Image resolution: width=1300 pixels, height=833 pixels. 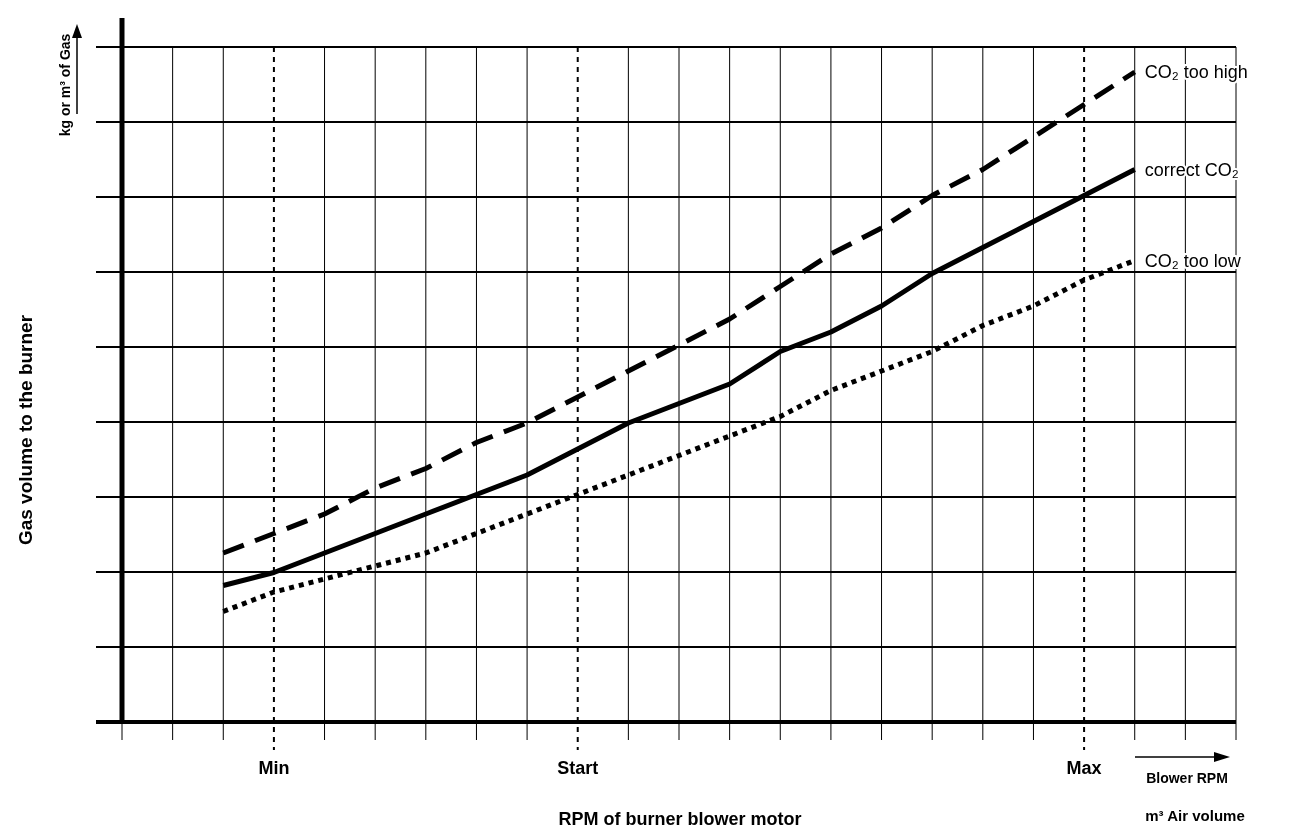 I want to click on x-tick-label: Min, so click(x=274, y=768).